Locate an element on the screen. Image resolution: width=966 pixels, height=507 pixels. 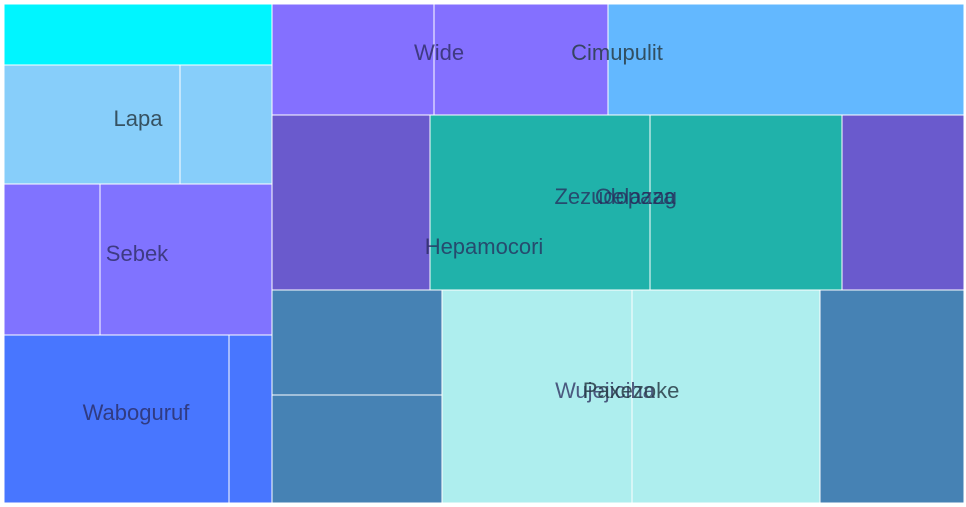
treemap-label: Cimupulit is located at coordinates (617, 52).